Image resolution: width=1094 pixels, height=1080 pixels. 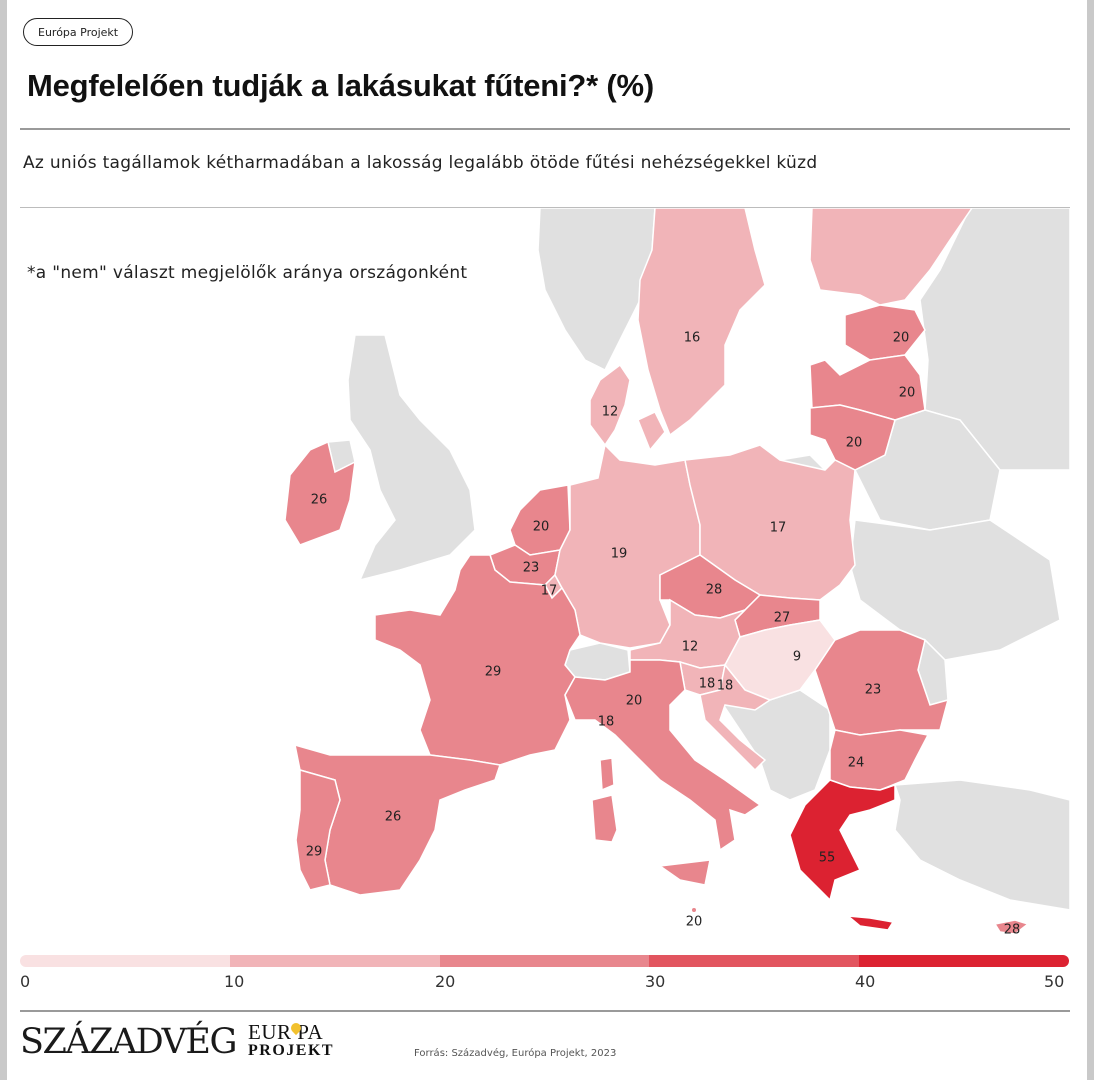 I want to click on label-greece: 55, so click(x=827, y=858).